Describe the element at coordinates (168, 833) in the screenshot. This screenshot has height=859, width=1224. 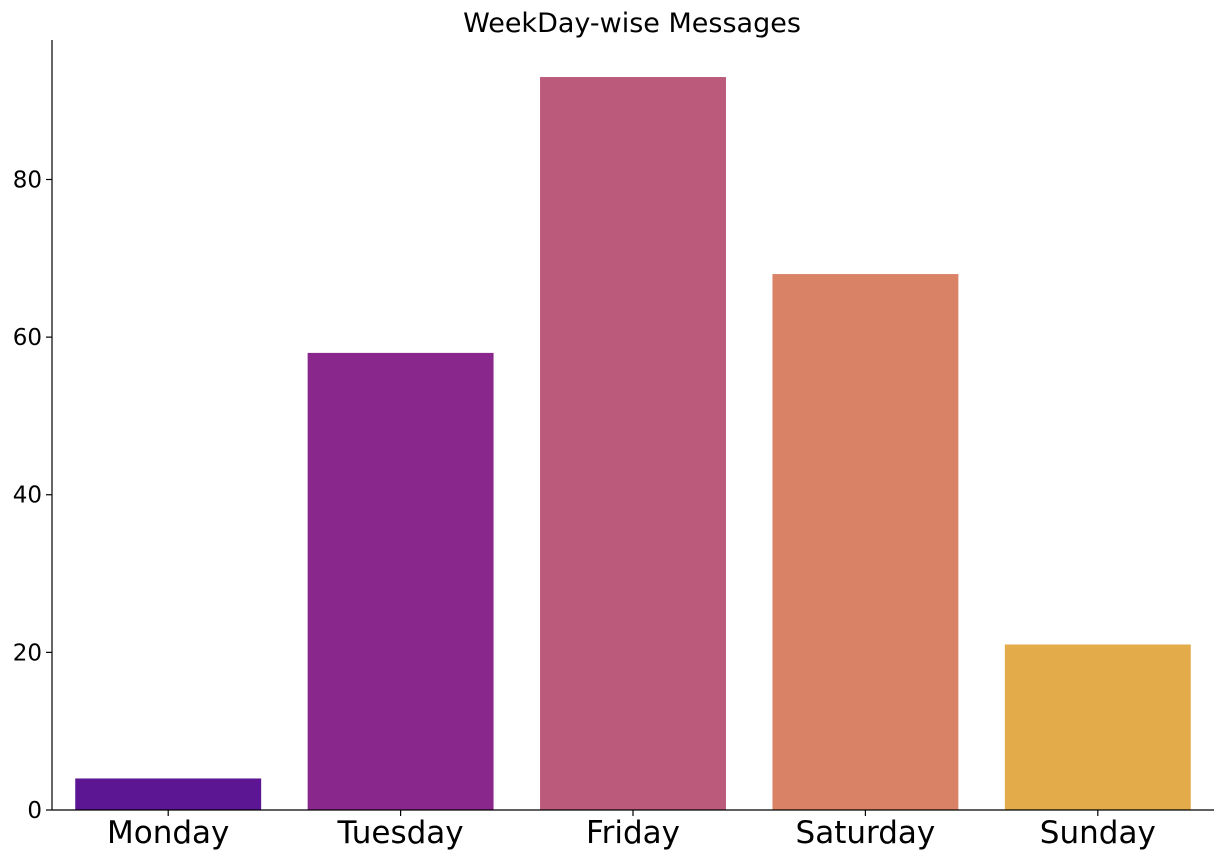
I see `x-tick-label-monday: Monday` at that location.